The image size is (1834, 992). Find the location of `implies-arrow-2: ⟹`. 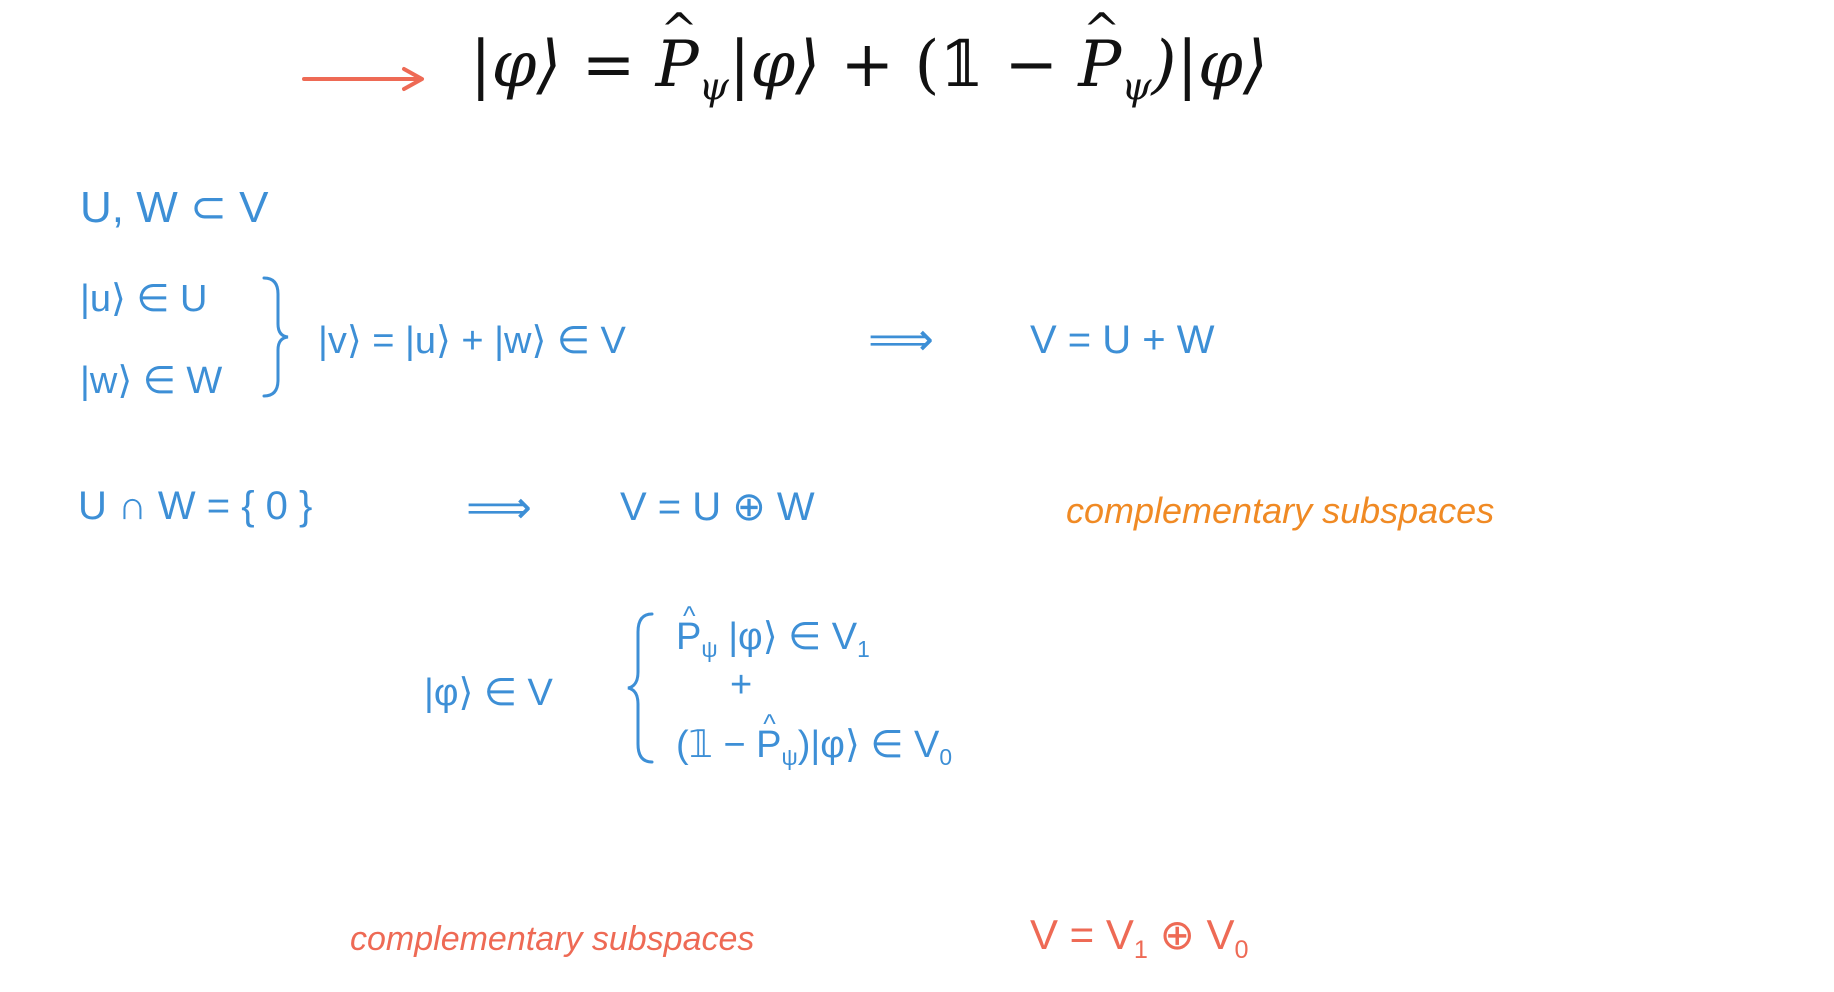

implies-arrow-2: ⟹ is located at coordinates (499, 507).